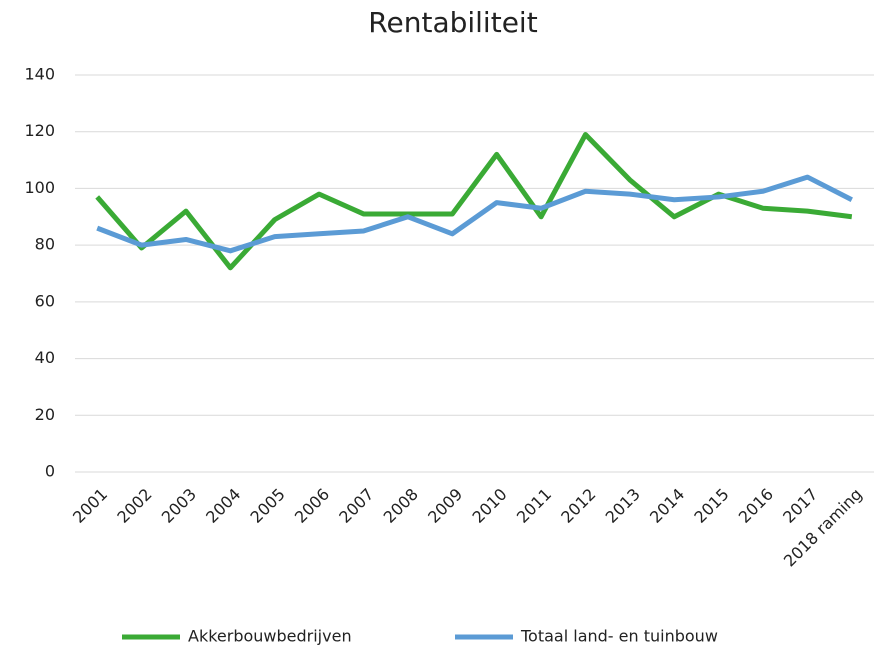  What do you see at coordinates (39, 130) in the screenshot?
I see `y-tick-label: 120` at bounding box center [39, 130].